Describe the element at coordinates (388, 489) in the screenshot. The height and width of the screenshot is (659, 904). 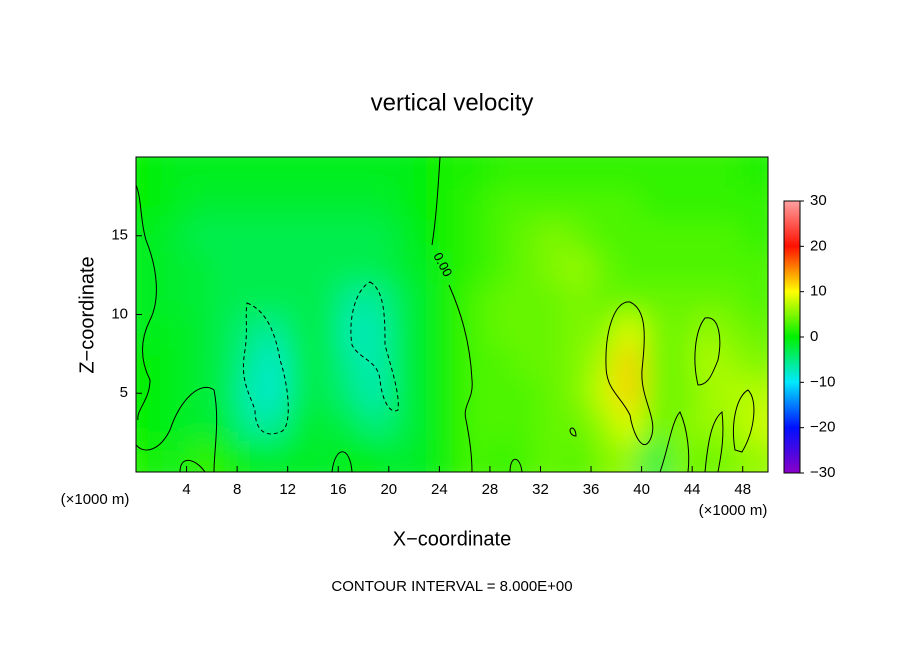
I see `x-tick-label: 20` at that location.